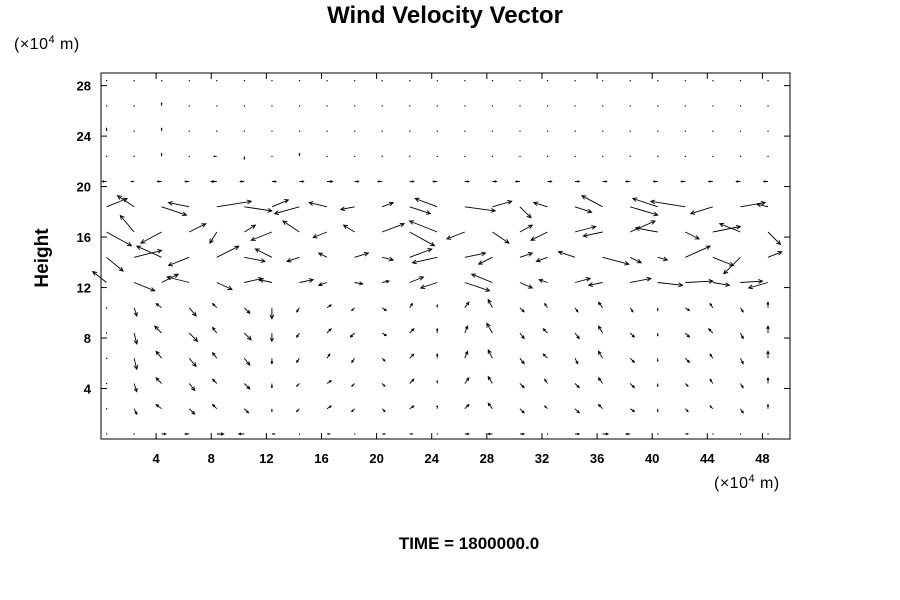 The width and height of the screenshot is (900, 600). Describe the element at coordinates (84, 136) in the screenshot. I see `y-tick-label: 24` at that location.